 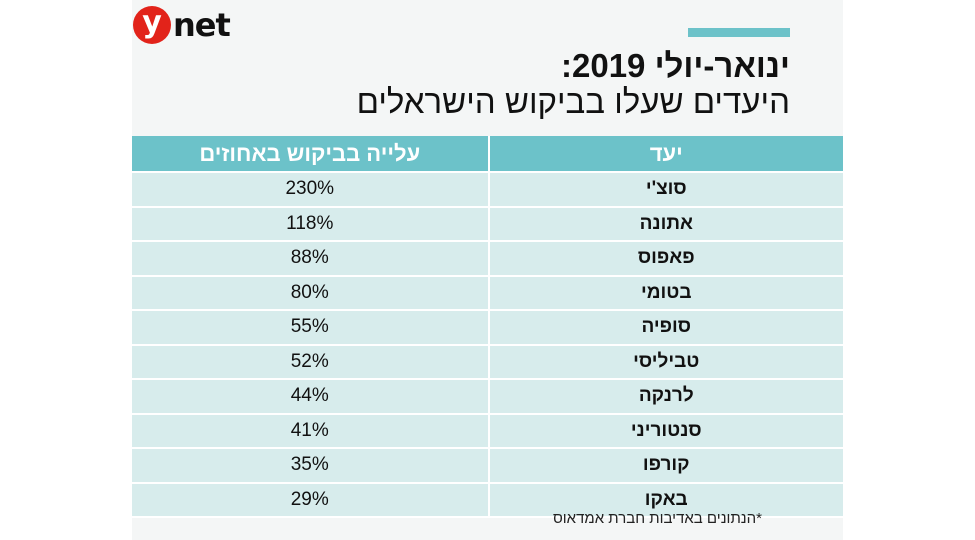 I want to click on logo-circle: y, so click(x=152, y=25).